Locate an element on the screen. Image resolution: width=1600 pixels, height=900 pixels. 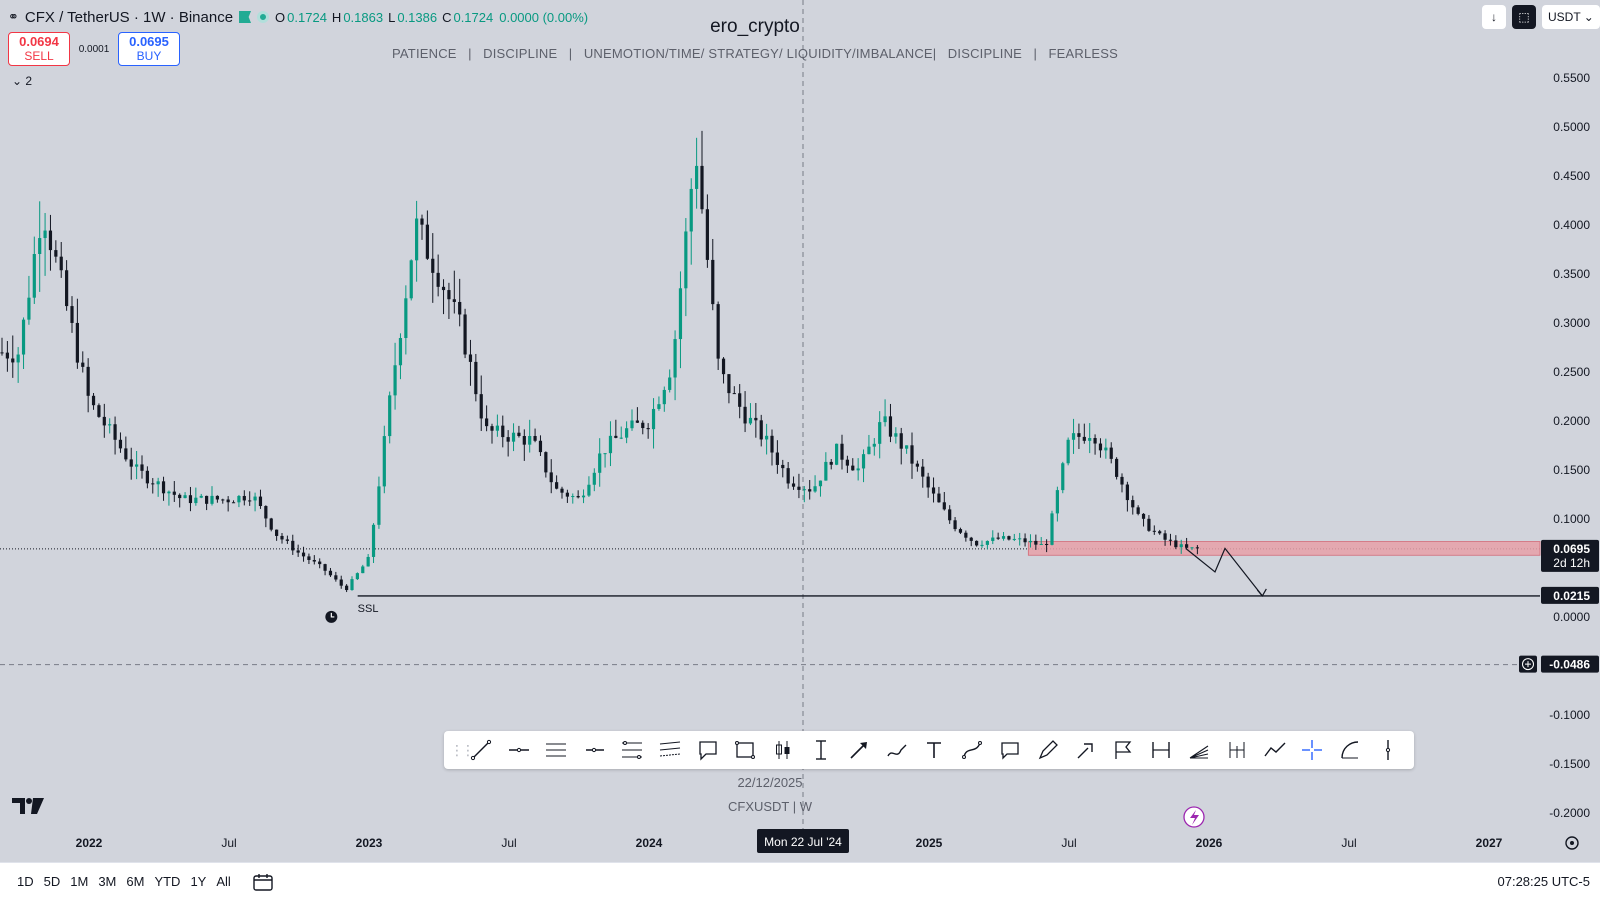
long-position-icon is located at coordinates (783, 750).